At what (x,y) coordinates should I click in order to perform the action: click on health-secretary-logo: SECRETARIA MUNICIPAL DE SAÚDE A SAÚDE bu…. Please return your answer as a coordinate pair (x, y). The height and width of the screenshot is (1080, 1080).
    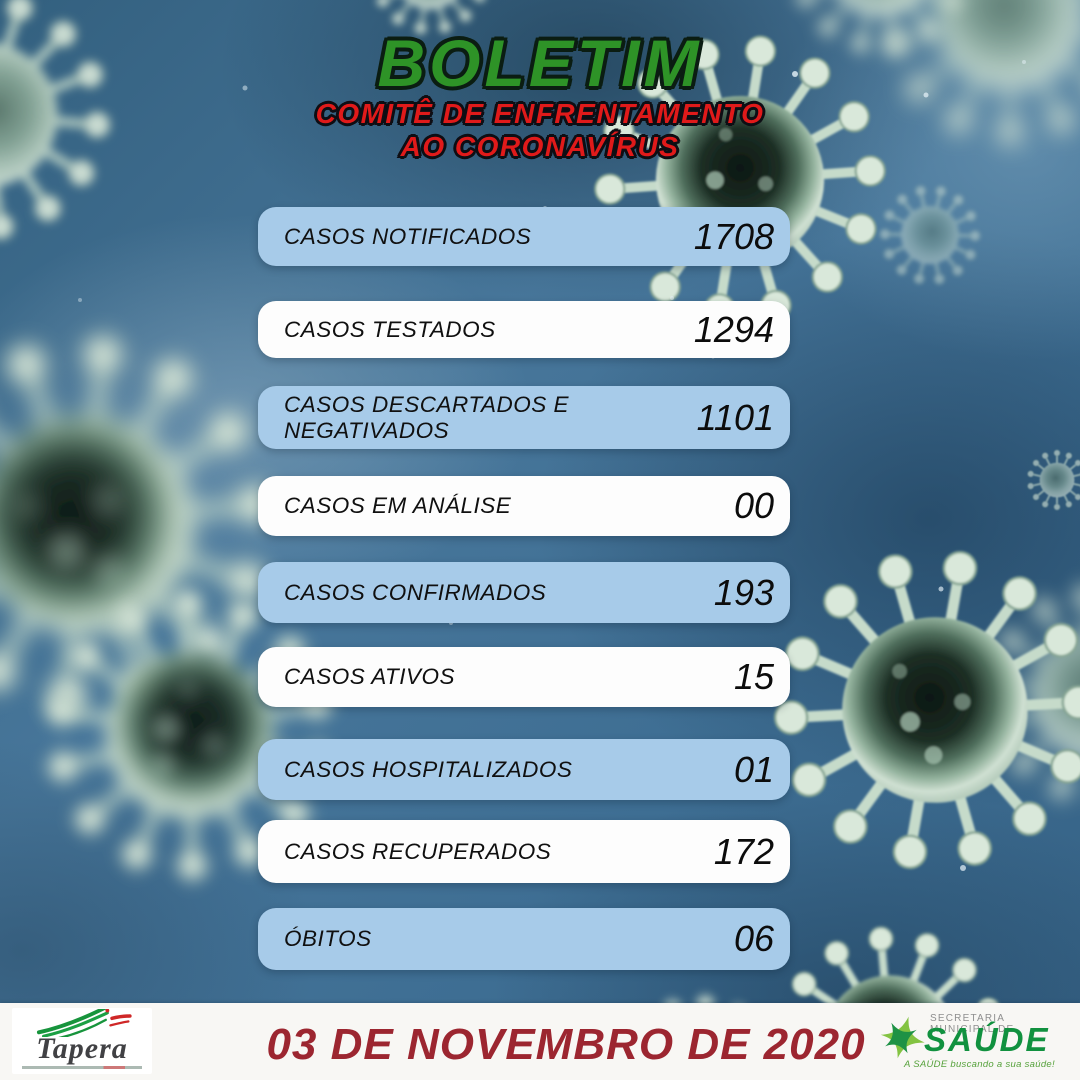
    Looking at the image, I should click on (972, 1041).